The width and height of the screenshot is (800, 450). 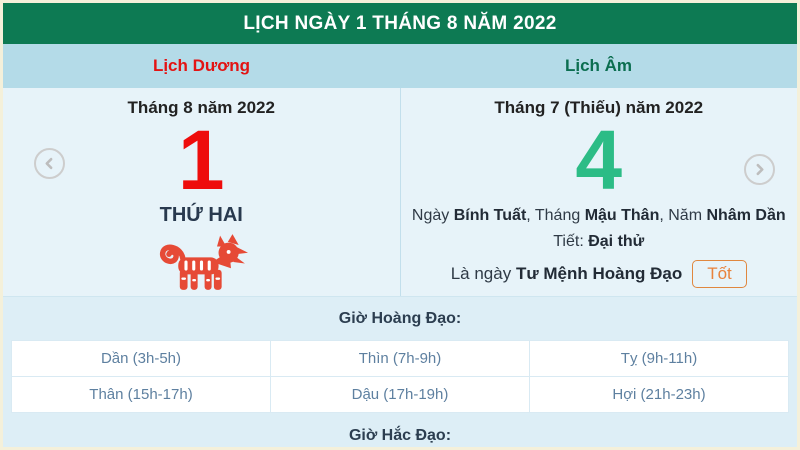 I want to click on chevron-right-icon, so click(x=760, y=169).